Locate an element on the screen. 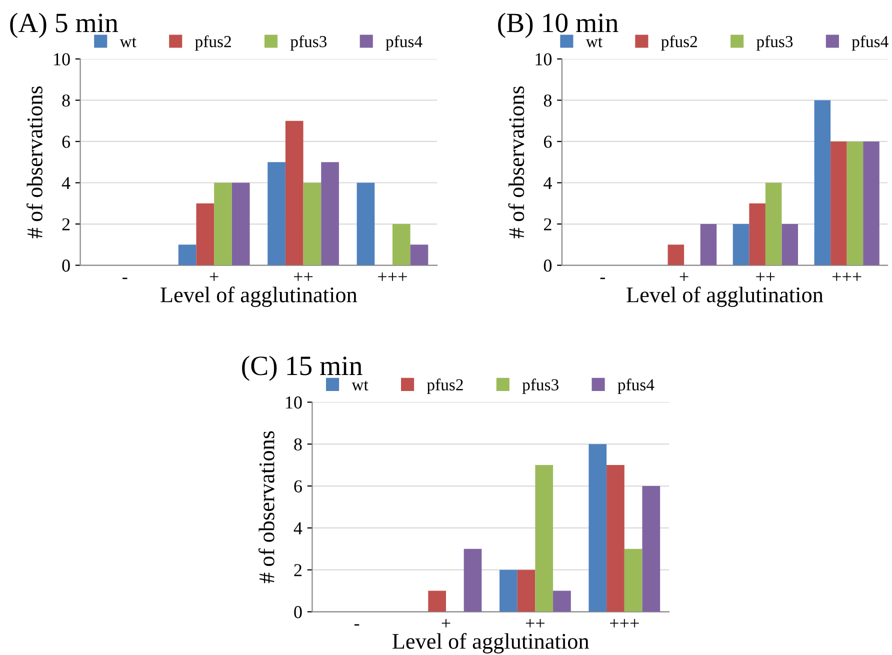  chart-title: (A) 5 min is located at coordinates (64, 25).